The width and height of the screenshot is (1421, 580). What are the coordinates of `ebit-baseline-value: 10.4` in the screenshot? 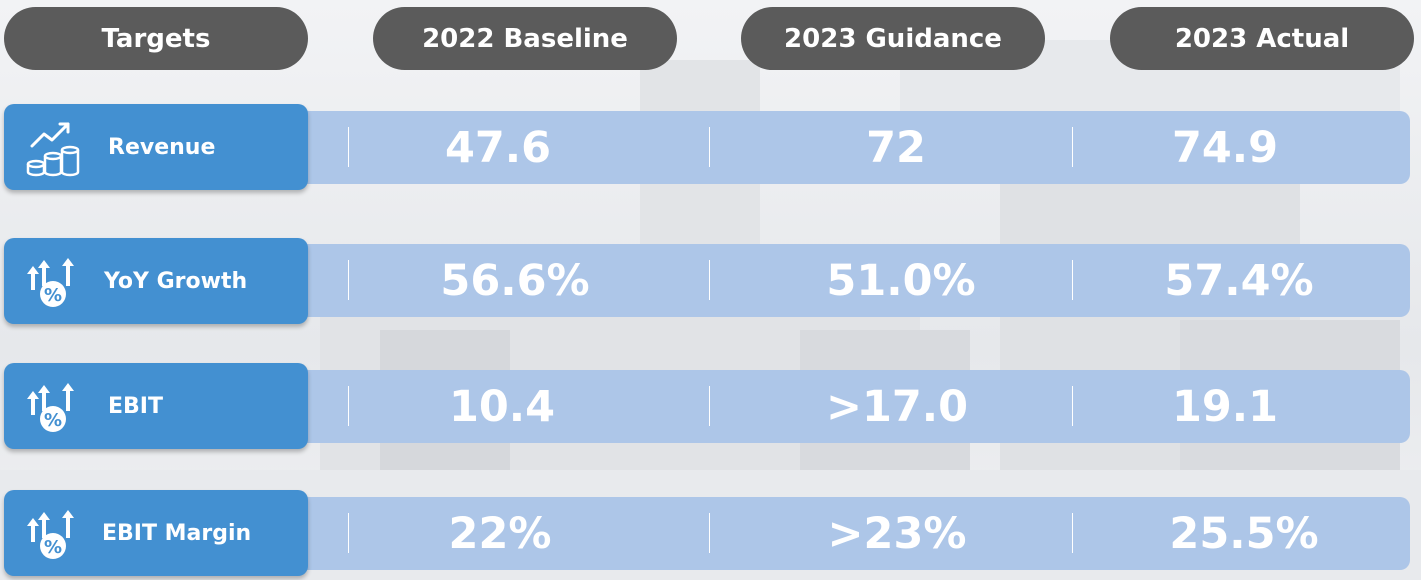 It's located at (502, 406).